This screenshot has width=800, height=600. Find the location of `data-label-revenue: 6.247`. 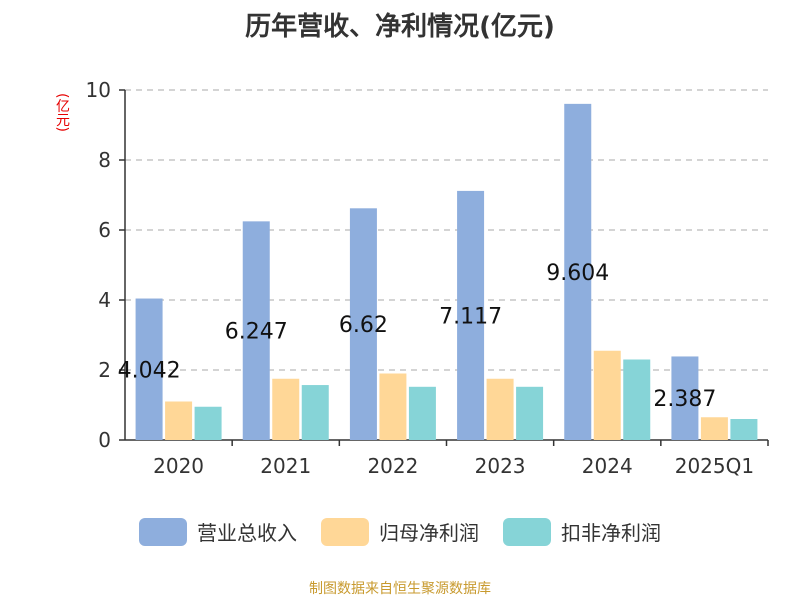

data-label-revenue: 6.247 is located at coordinates (256, 332).